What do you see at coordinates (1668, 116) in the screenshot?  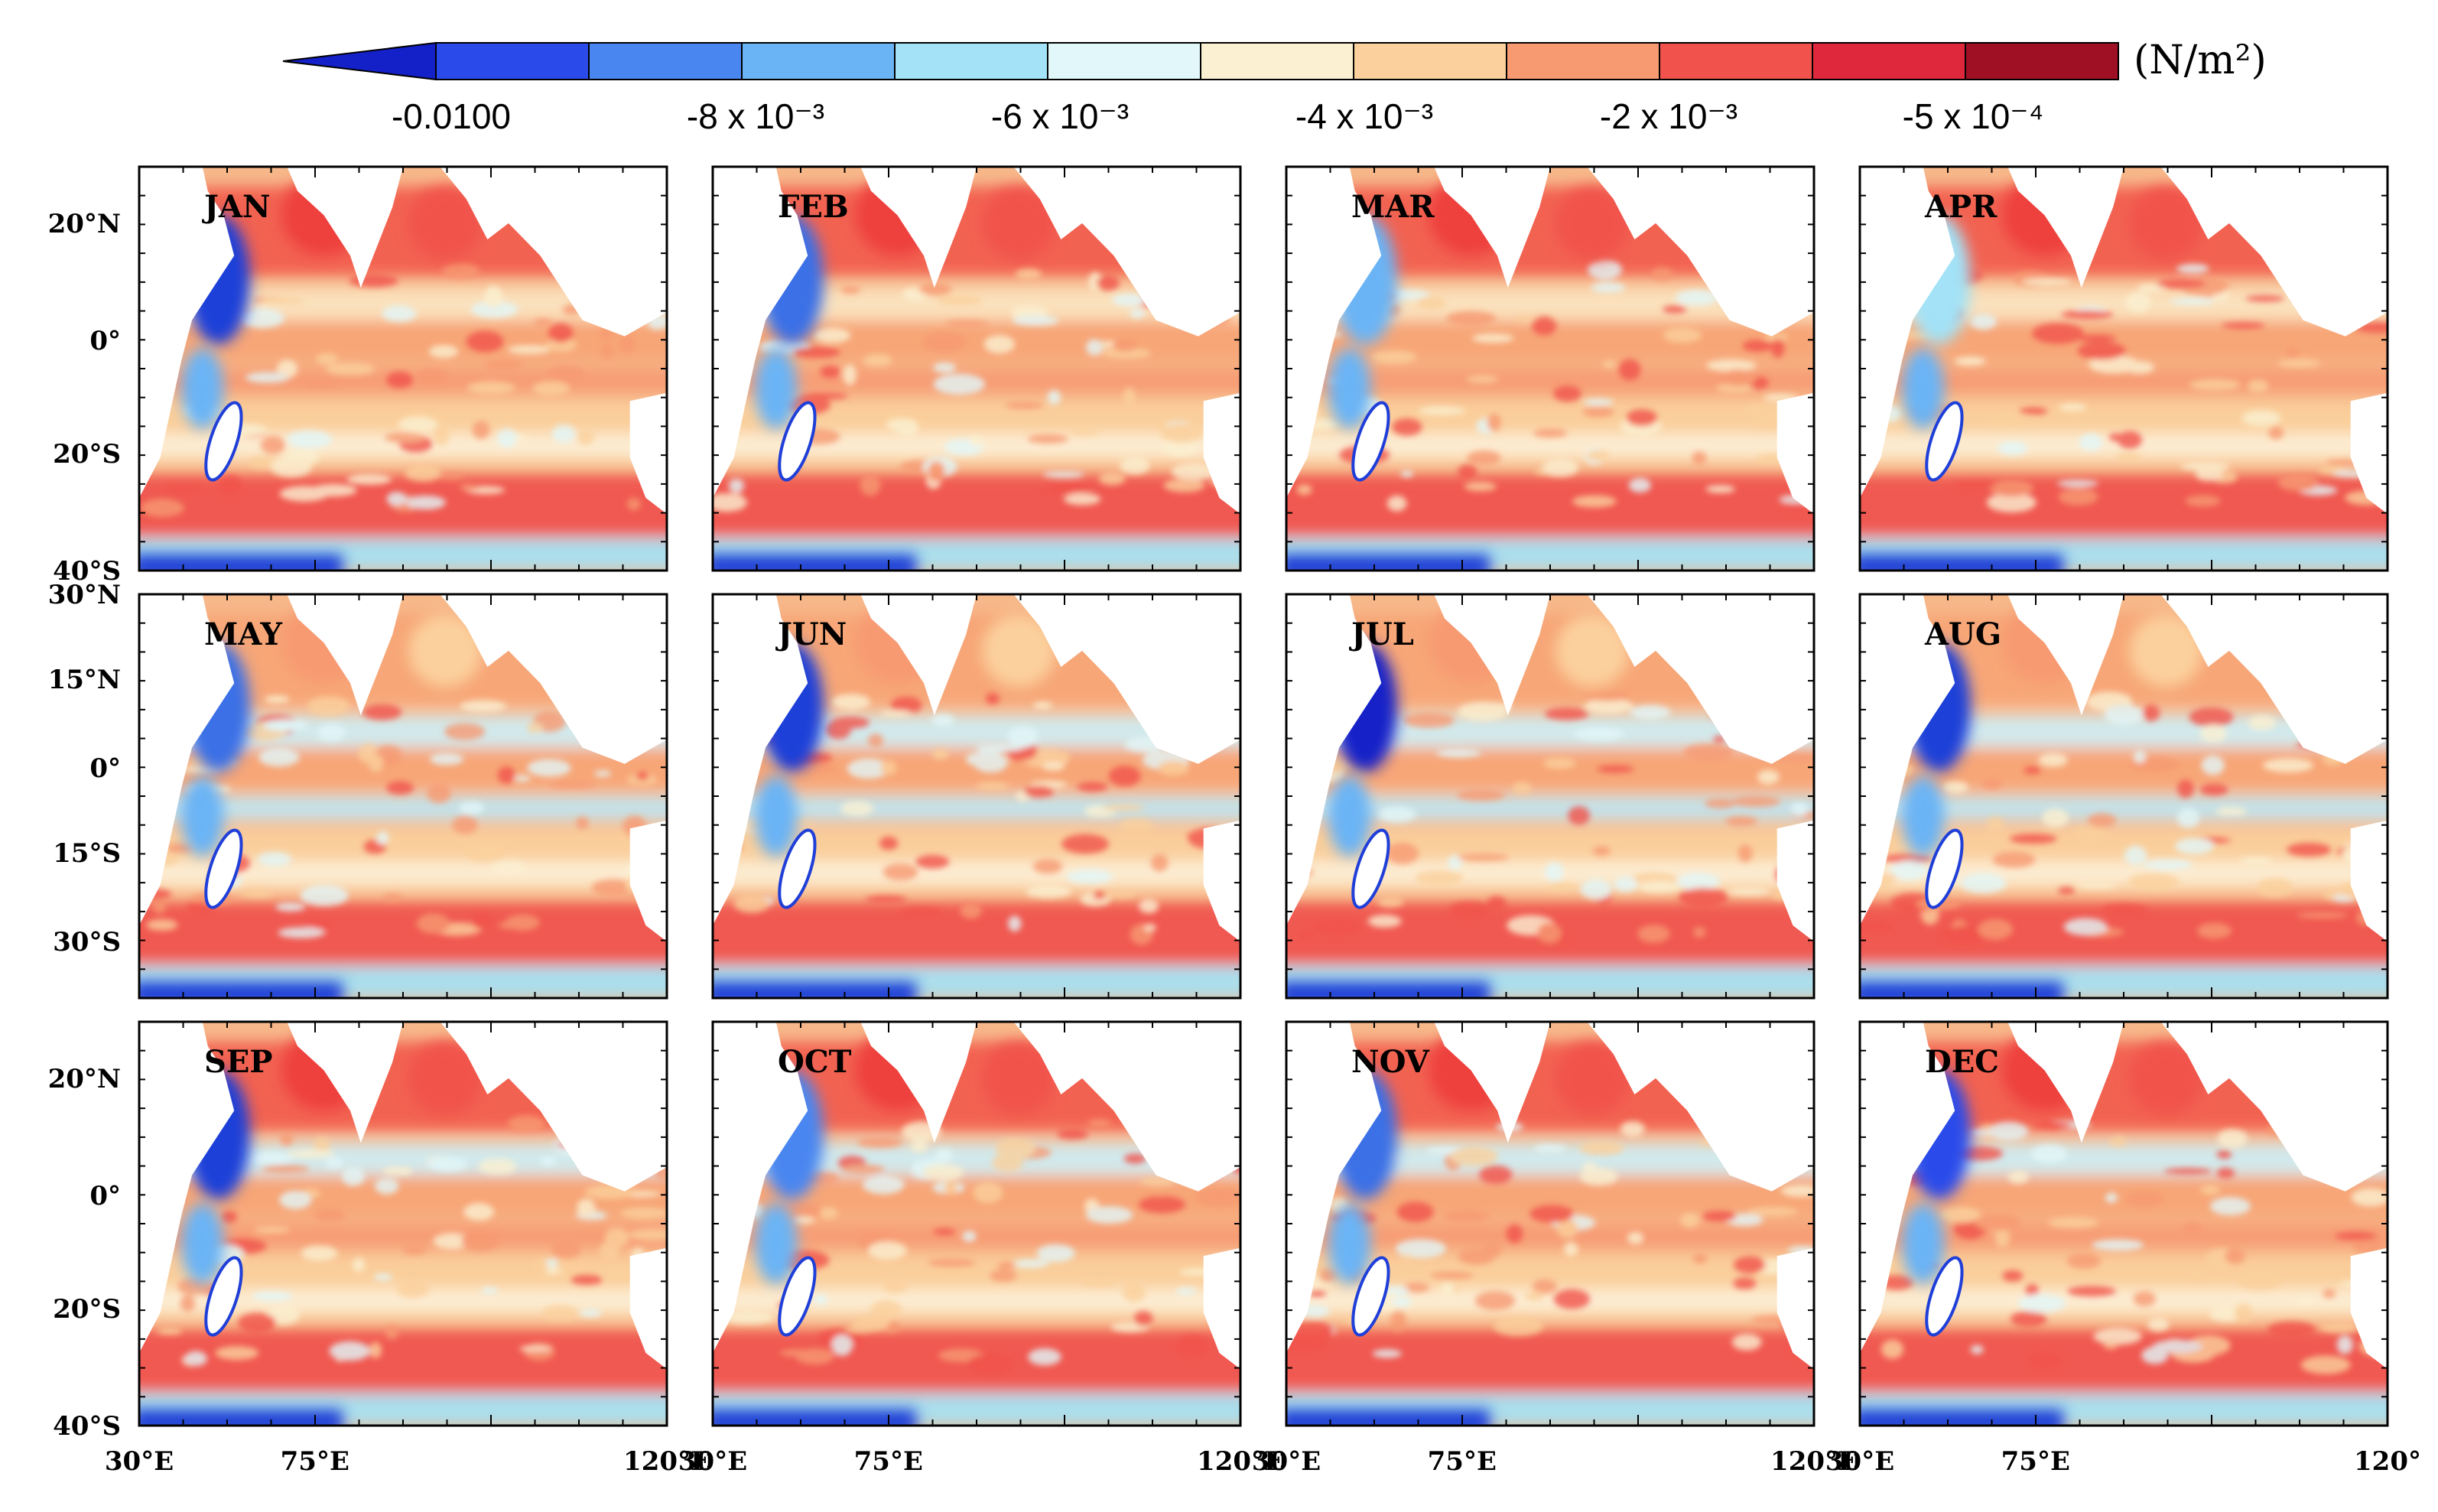 I see `colorbar-tick-label: -2 x 10⁻³` at bounding box center [1668, 116].